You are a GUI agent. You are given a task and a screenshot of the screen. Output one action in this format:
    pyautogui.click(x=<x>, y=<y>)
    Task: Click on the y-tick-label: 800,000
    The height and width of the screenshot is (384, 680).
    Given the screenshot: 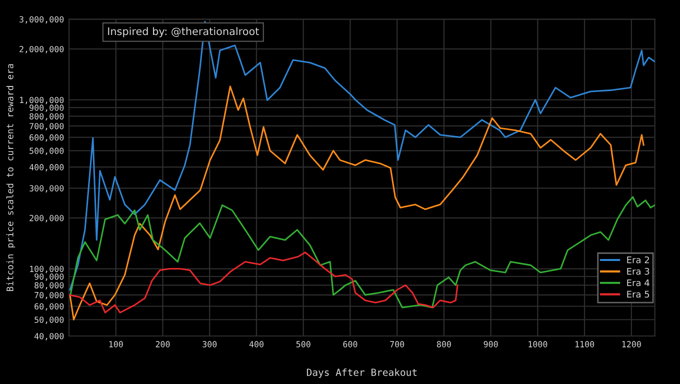 What is the action you would take?
    pyautogui.click(x=47, y=117)
    